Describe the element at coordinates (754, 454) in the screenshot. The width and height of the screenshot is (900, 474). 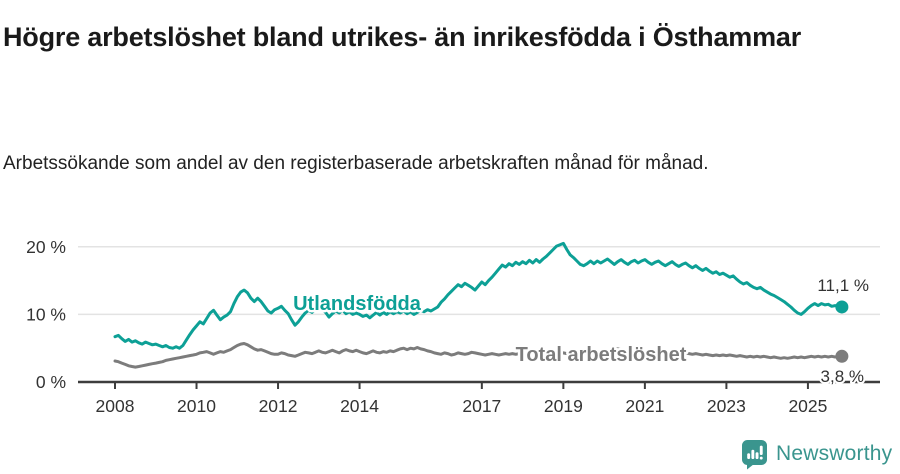
I see `newsworthy-icon` at that location.